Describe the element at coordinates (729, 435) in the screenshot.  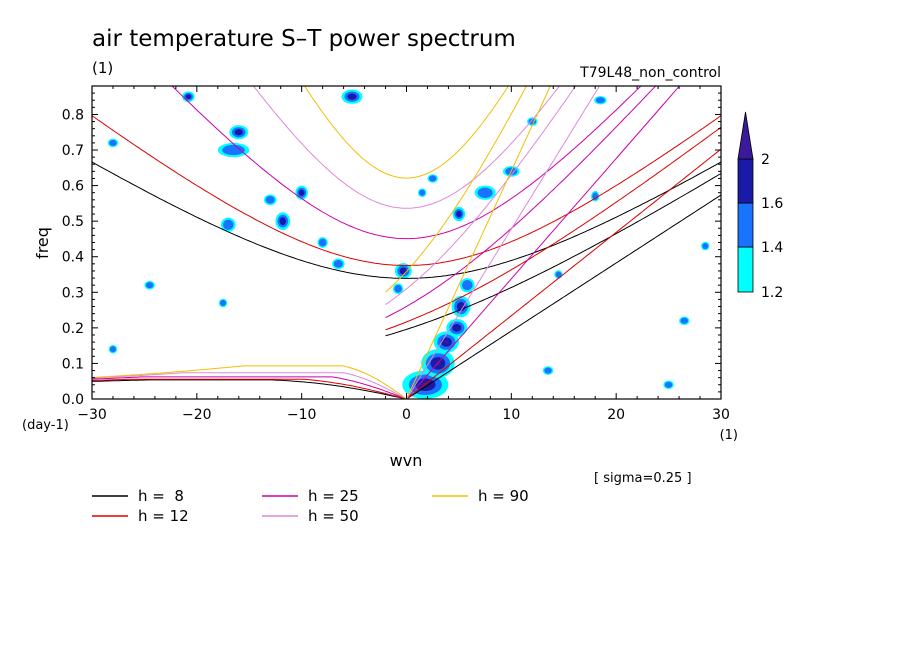
I see `x-axis-unit: (1)` at that location.